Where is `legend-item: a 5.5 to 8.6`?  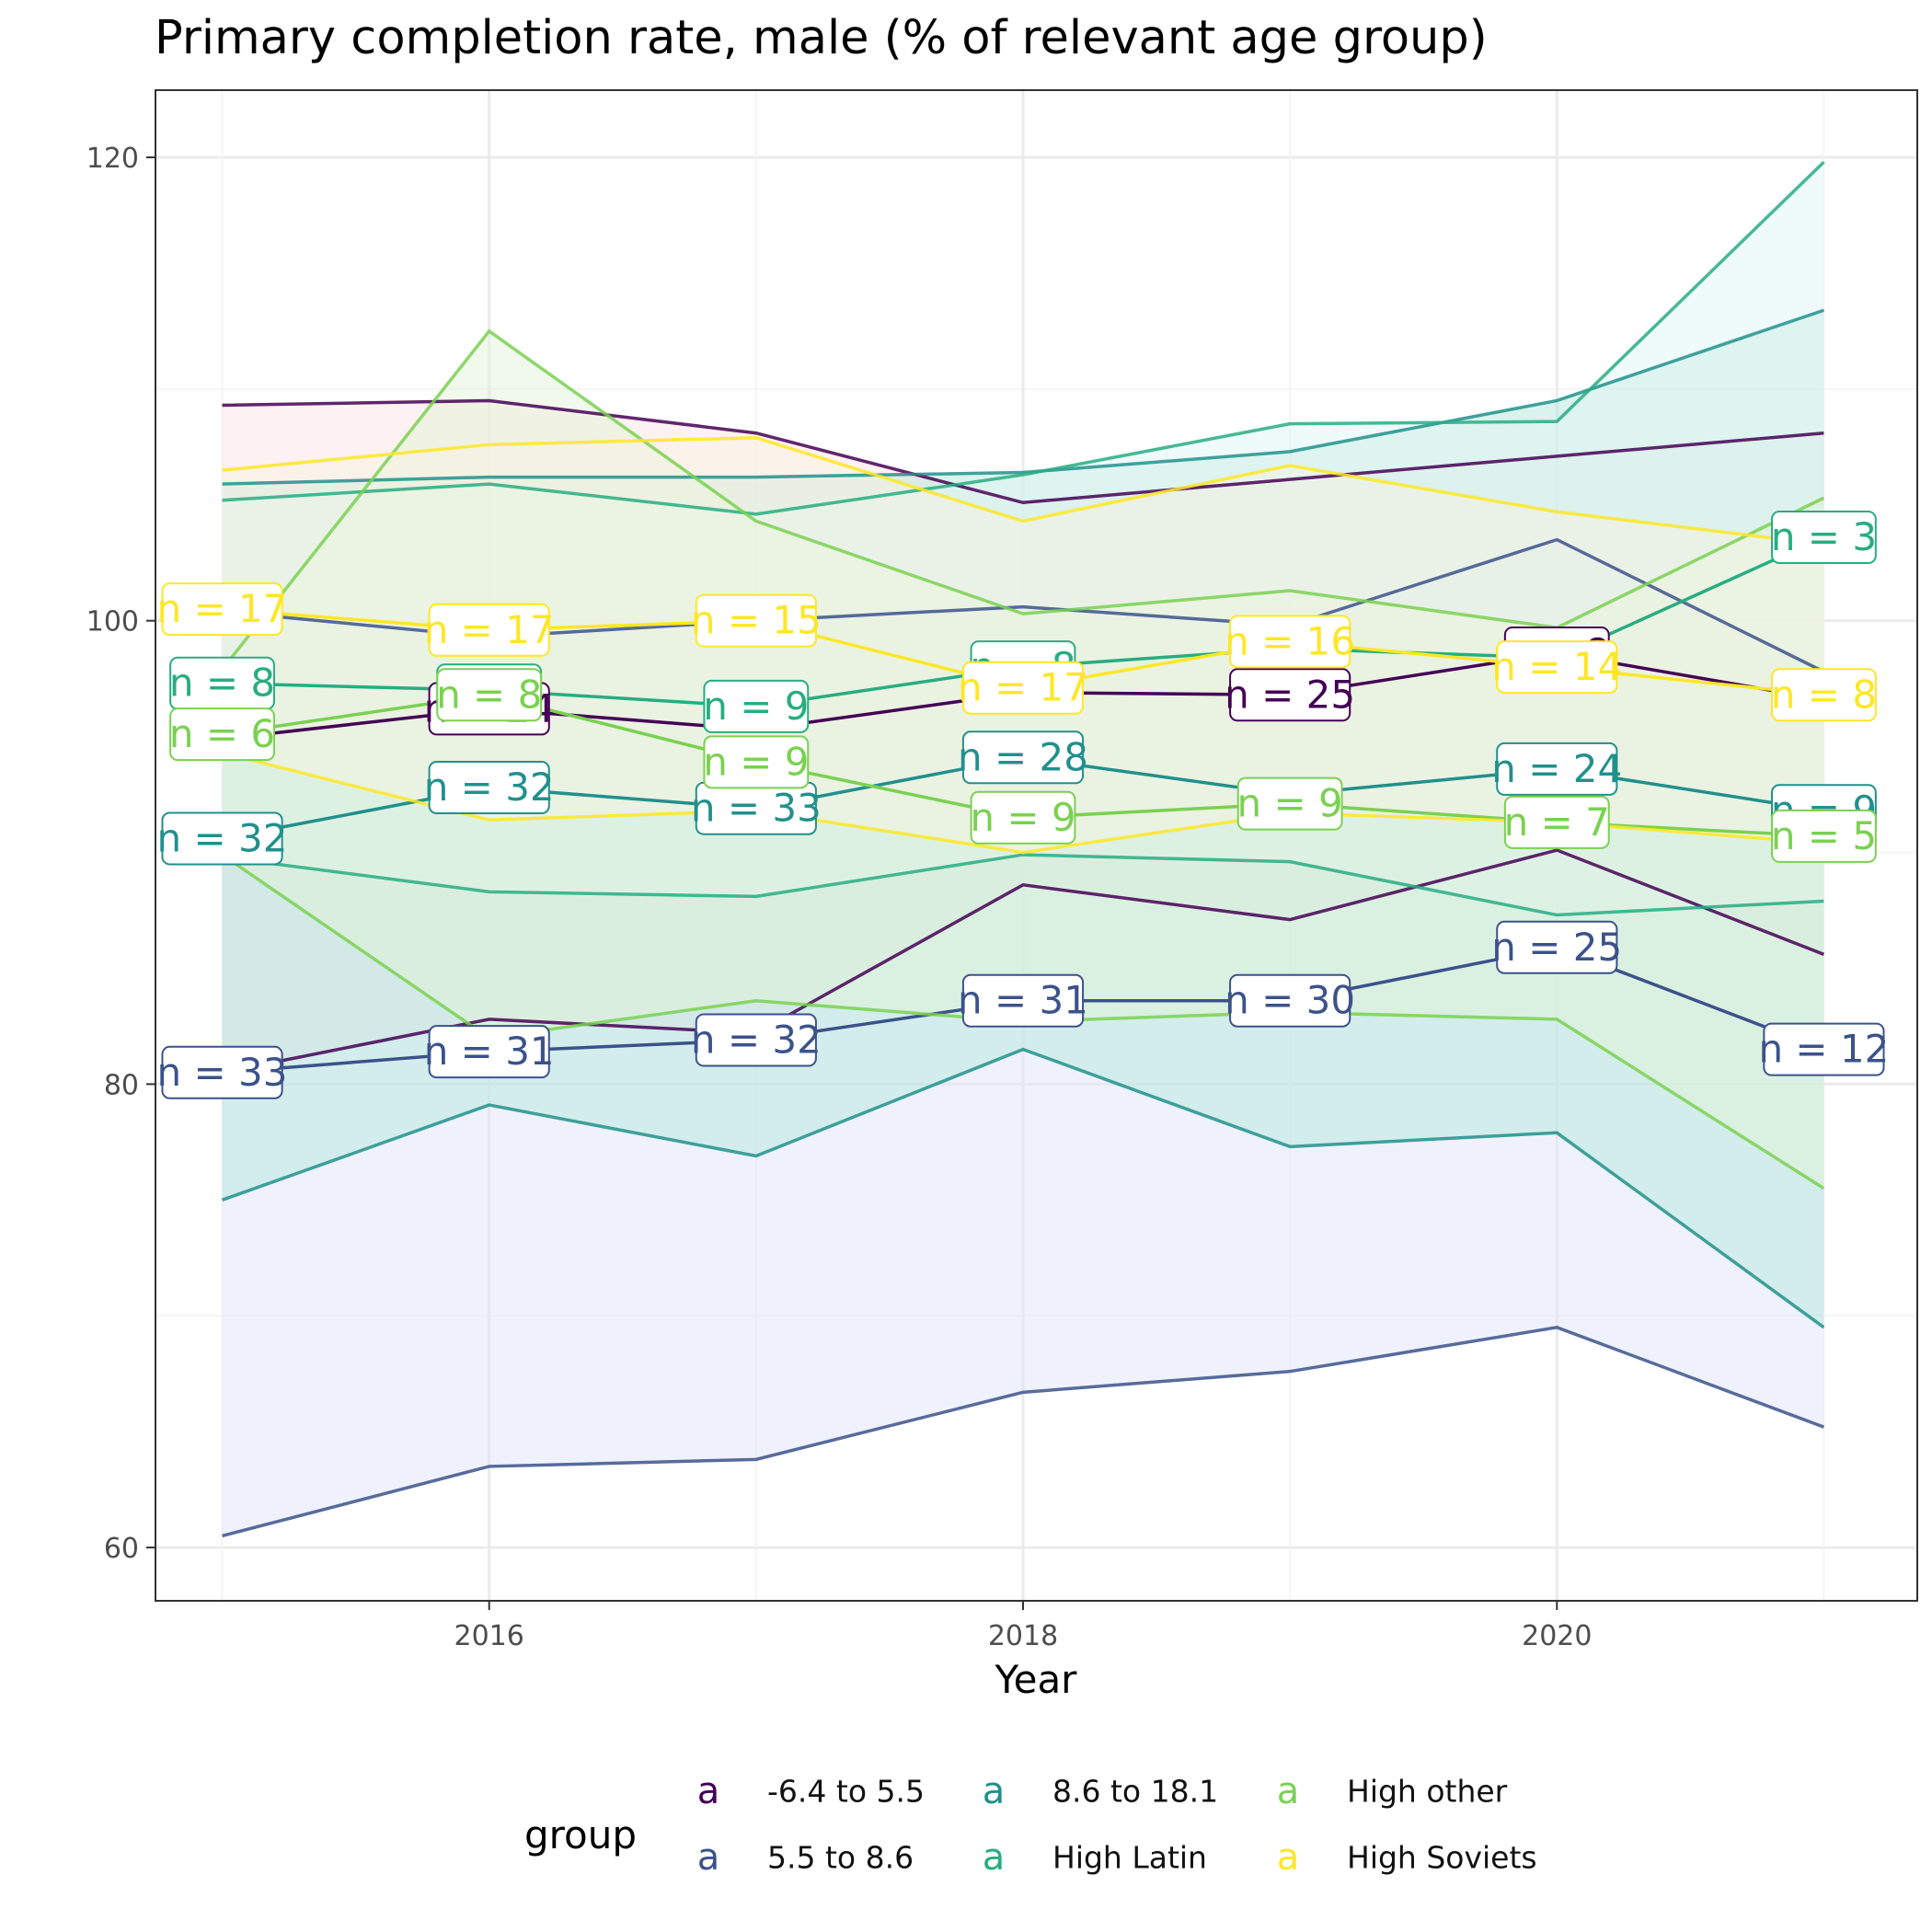
legend-item: a 5.5 to 8.6 is located at coordinates (802, 1857).